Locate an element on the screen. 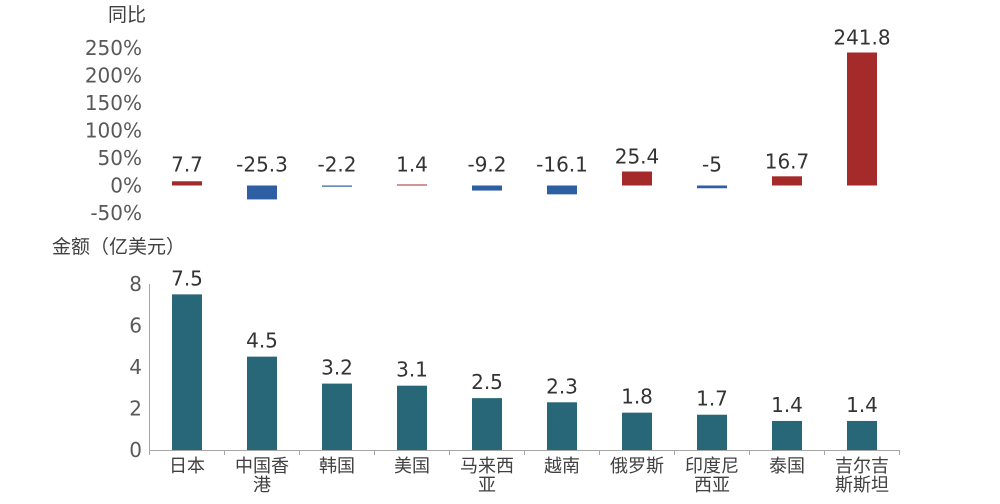 The height and width of the screenshot is (504, 1000). category-label: 吉尔吉 is located at coordinates (862, 466).